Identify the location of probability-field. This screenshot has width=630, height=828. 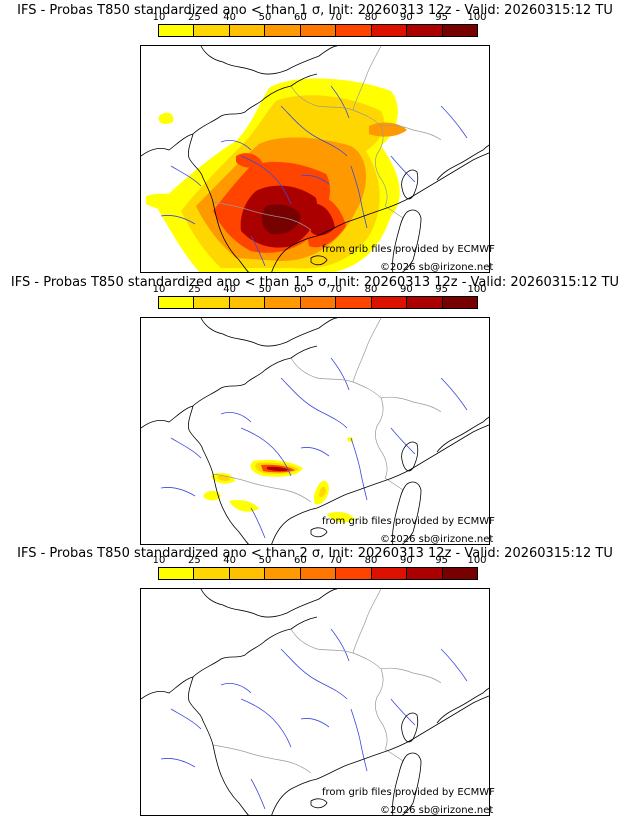
(276, 175).